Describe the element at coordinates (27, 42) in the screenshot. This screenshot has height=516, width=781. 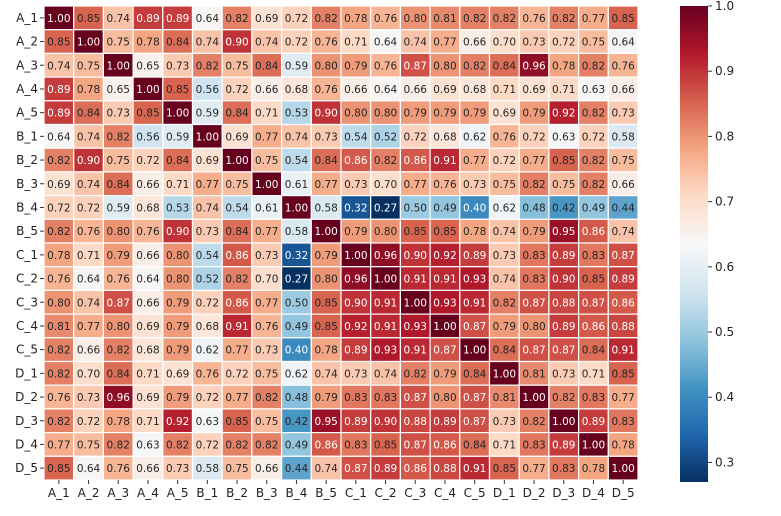
I see `y-tick-label: A_2` at that location.